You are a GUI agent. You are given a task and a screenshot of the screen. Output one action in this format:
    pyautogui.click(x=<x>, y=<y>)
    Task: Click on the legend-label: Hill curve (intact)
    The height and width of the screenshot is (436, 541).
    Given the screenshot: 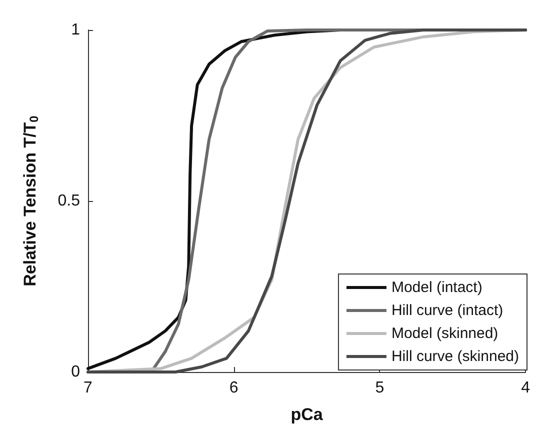 What is the action you would take?
    pyautogui.click(x=447, y=310)
    